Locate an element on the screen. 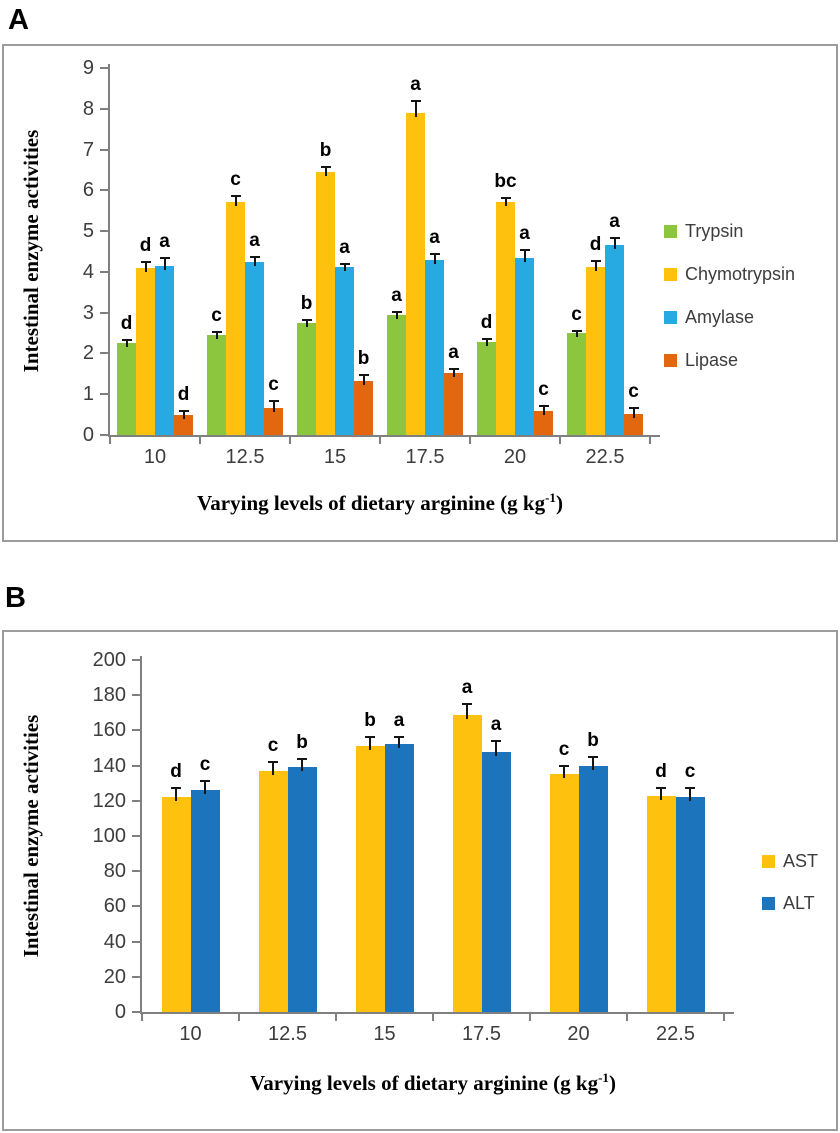 The image size is (840, 1133). sig-letter: bc is located at coordinates (505, 181).